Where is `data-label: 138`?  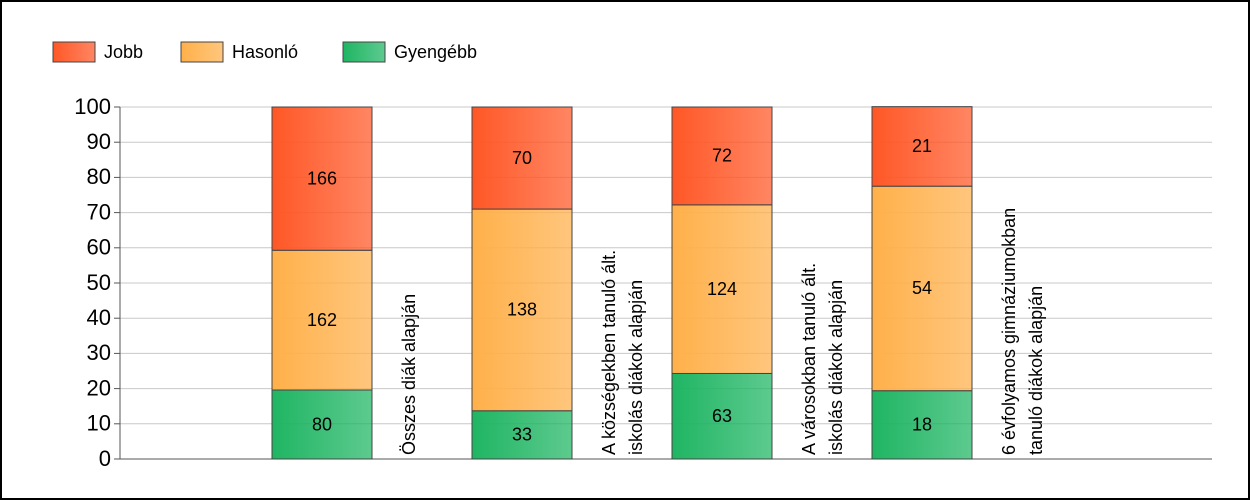 data-label: 138 is located at coordinates (522, 310).